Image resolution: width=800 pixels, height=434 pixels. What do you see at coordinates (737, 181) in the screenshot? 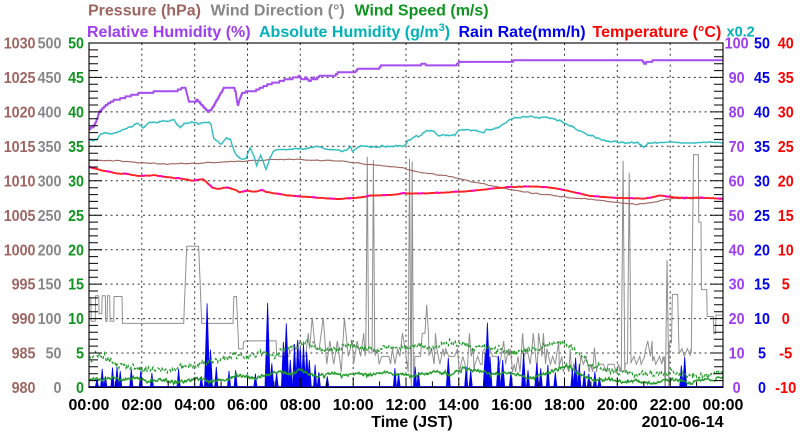
I see `svg-text: 60` at bounding box center [737, 181].